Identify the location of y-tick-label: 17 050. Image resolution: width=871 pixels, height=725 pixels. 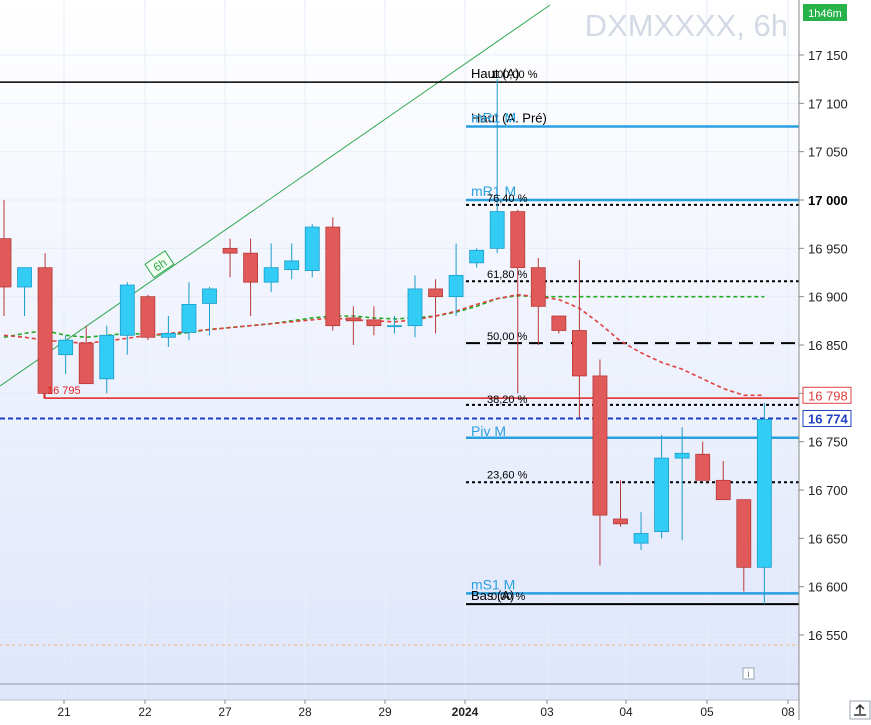
(828, 152).